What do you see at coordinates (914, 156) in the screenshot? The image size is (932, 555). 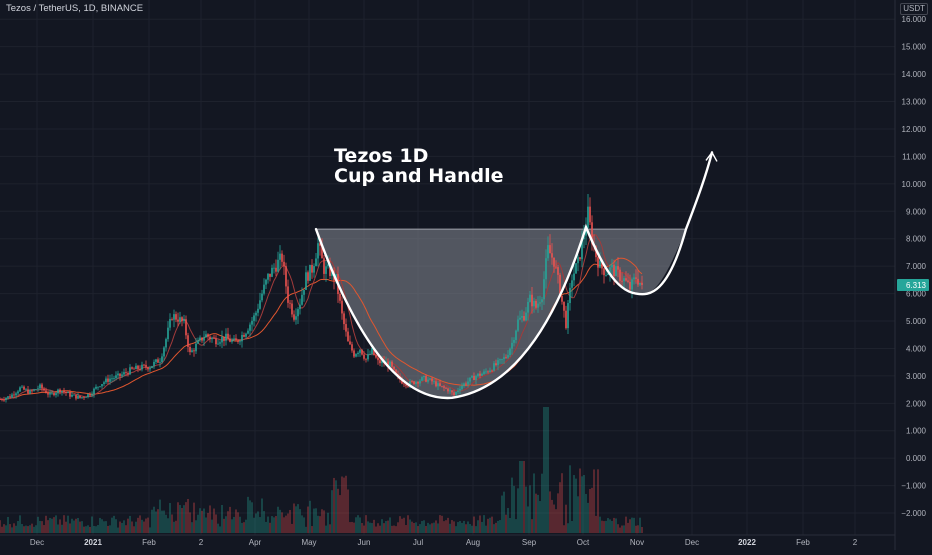 I see `y-tick-label: 11.000` at bounding box center [914, 156].